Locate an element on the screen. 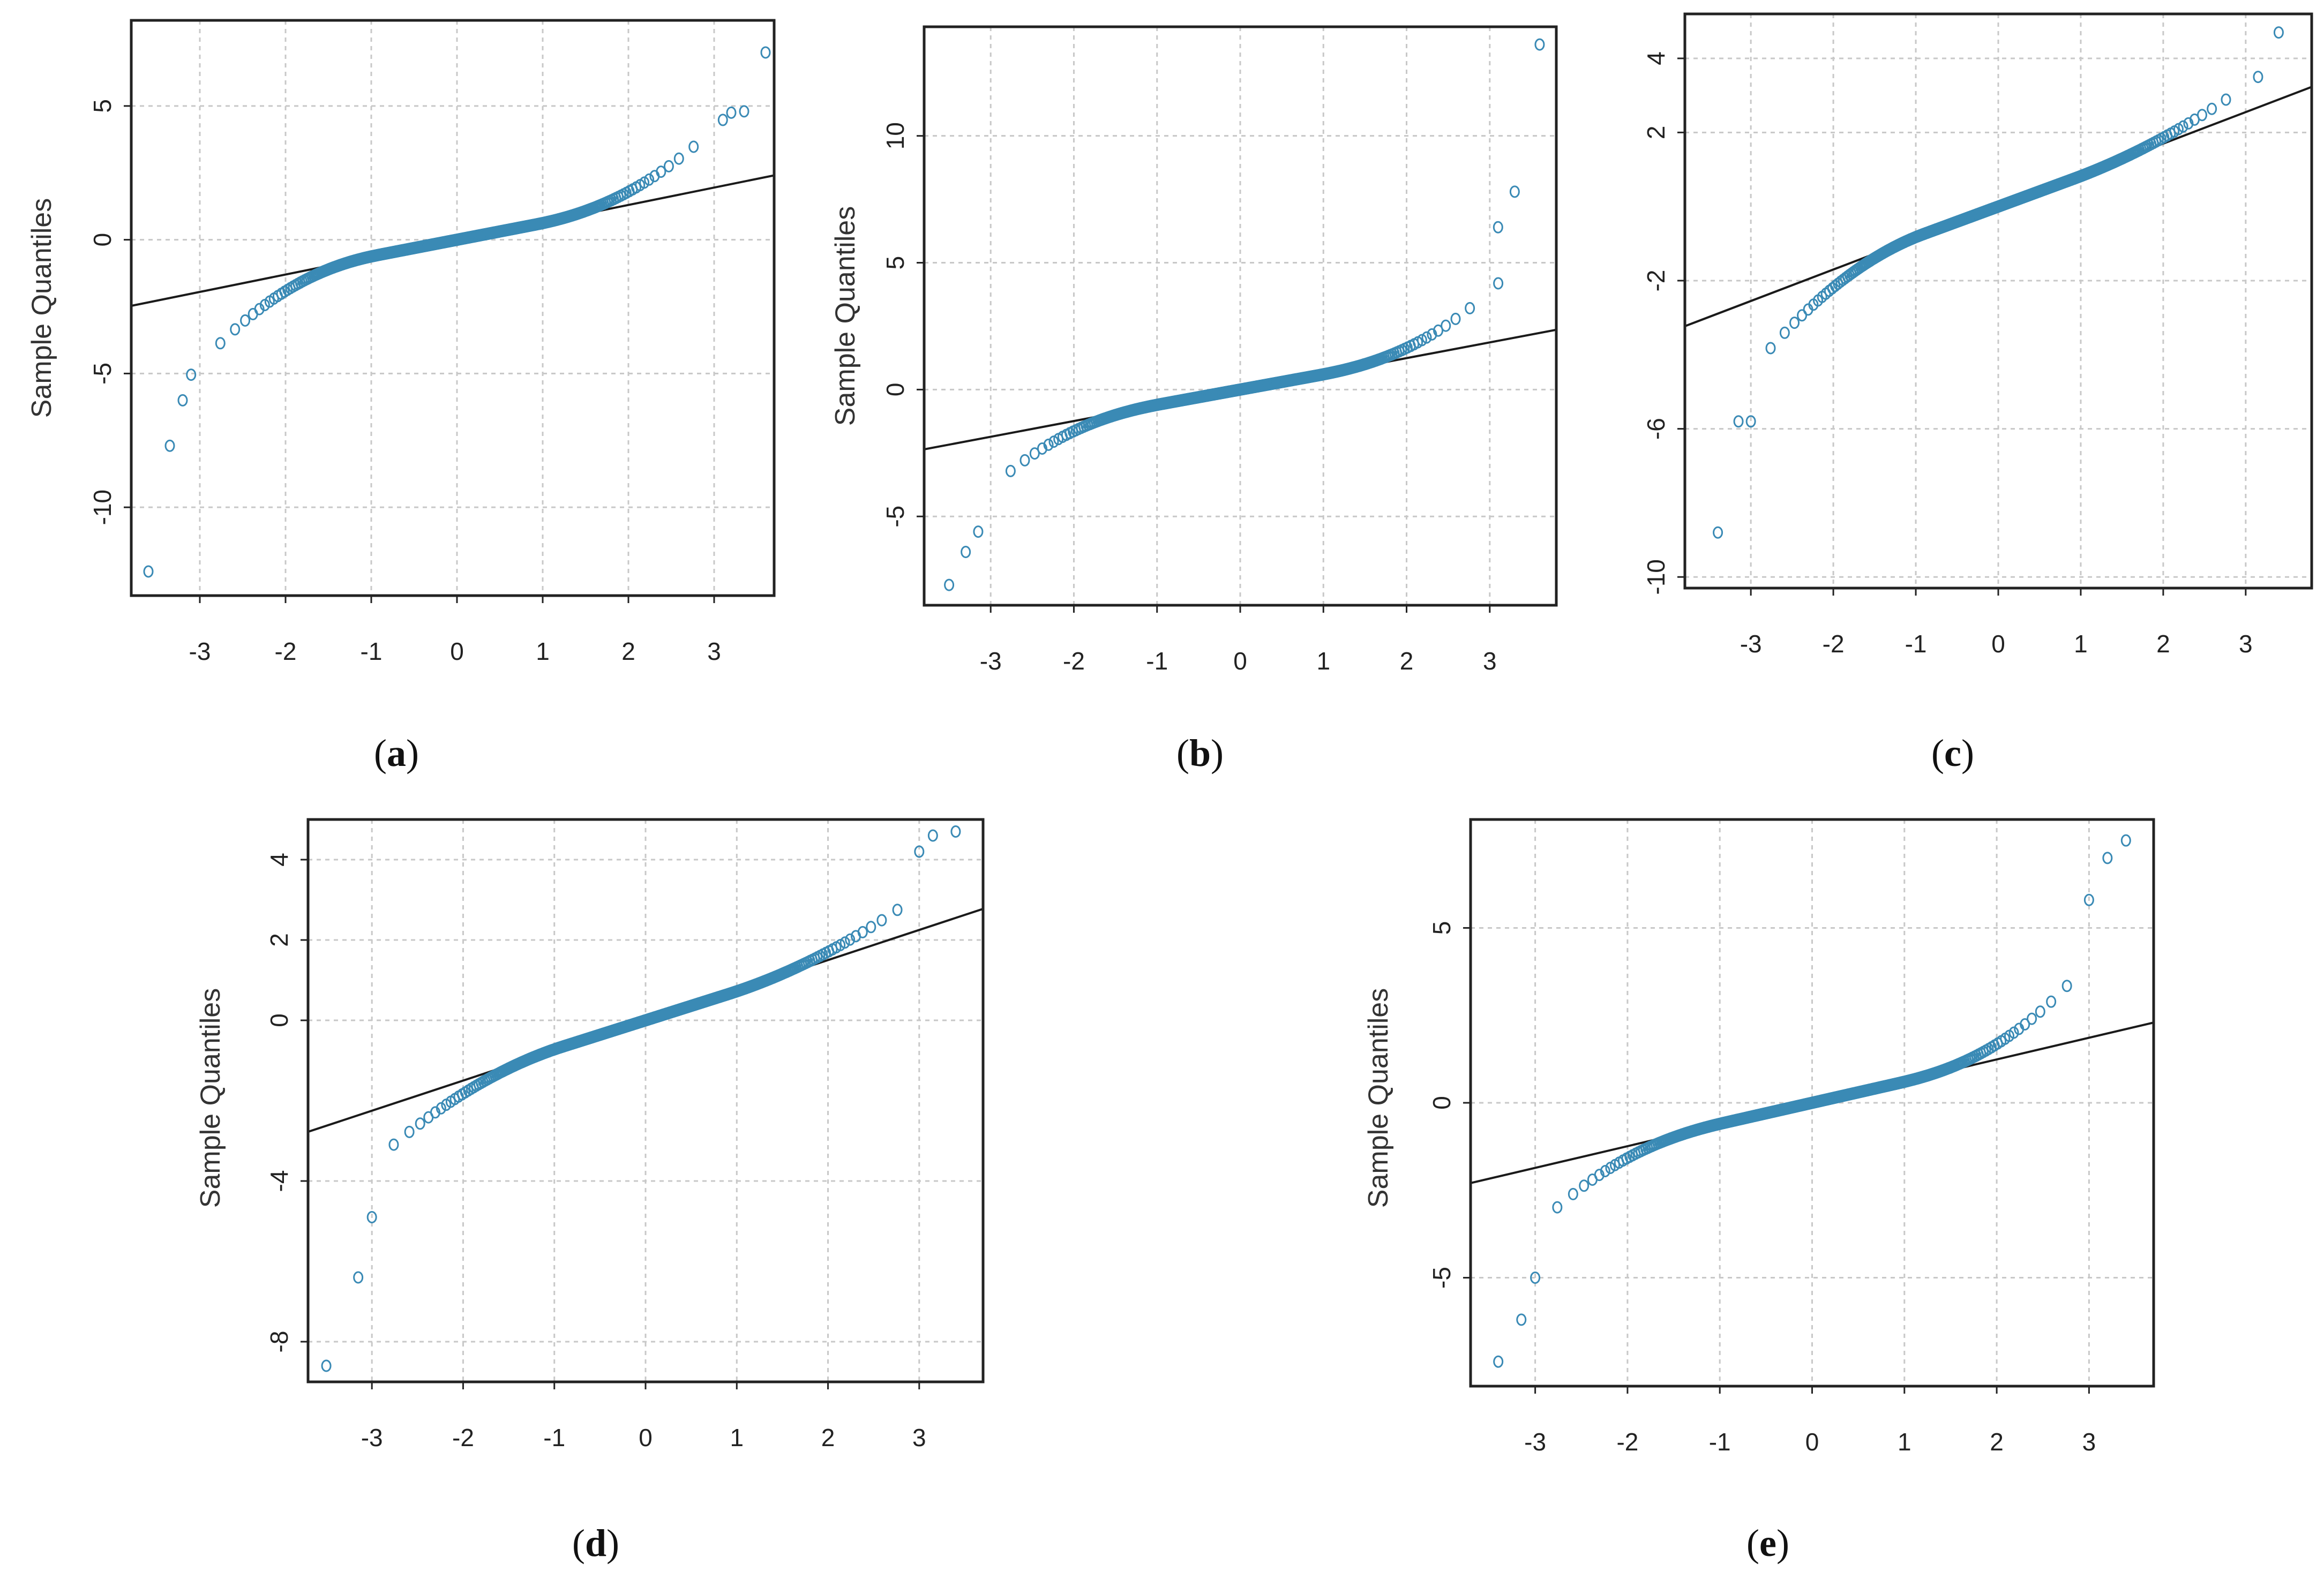 This screenshot has width=2324, height=1587. panel-label: (e) is located at coordinates (1767, 1543).